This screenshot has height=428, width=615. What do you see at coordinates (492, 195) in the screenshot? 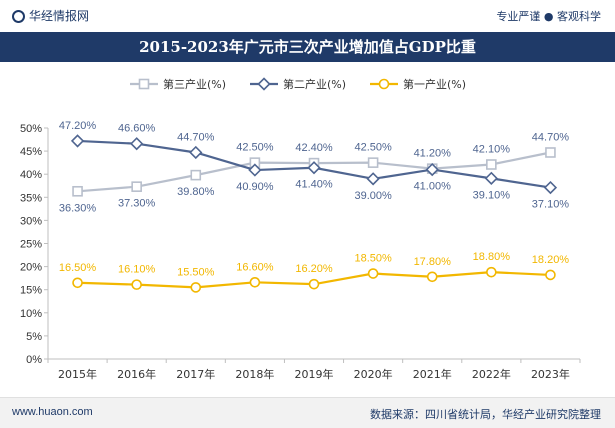
I see `data-label-secondary: 39.10%` at bounding box center [492, 195].